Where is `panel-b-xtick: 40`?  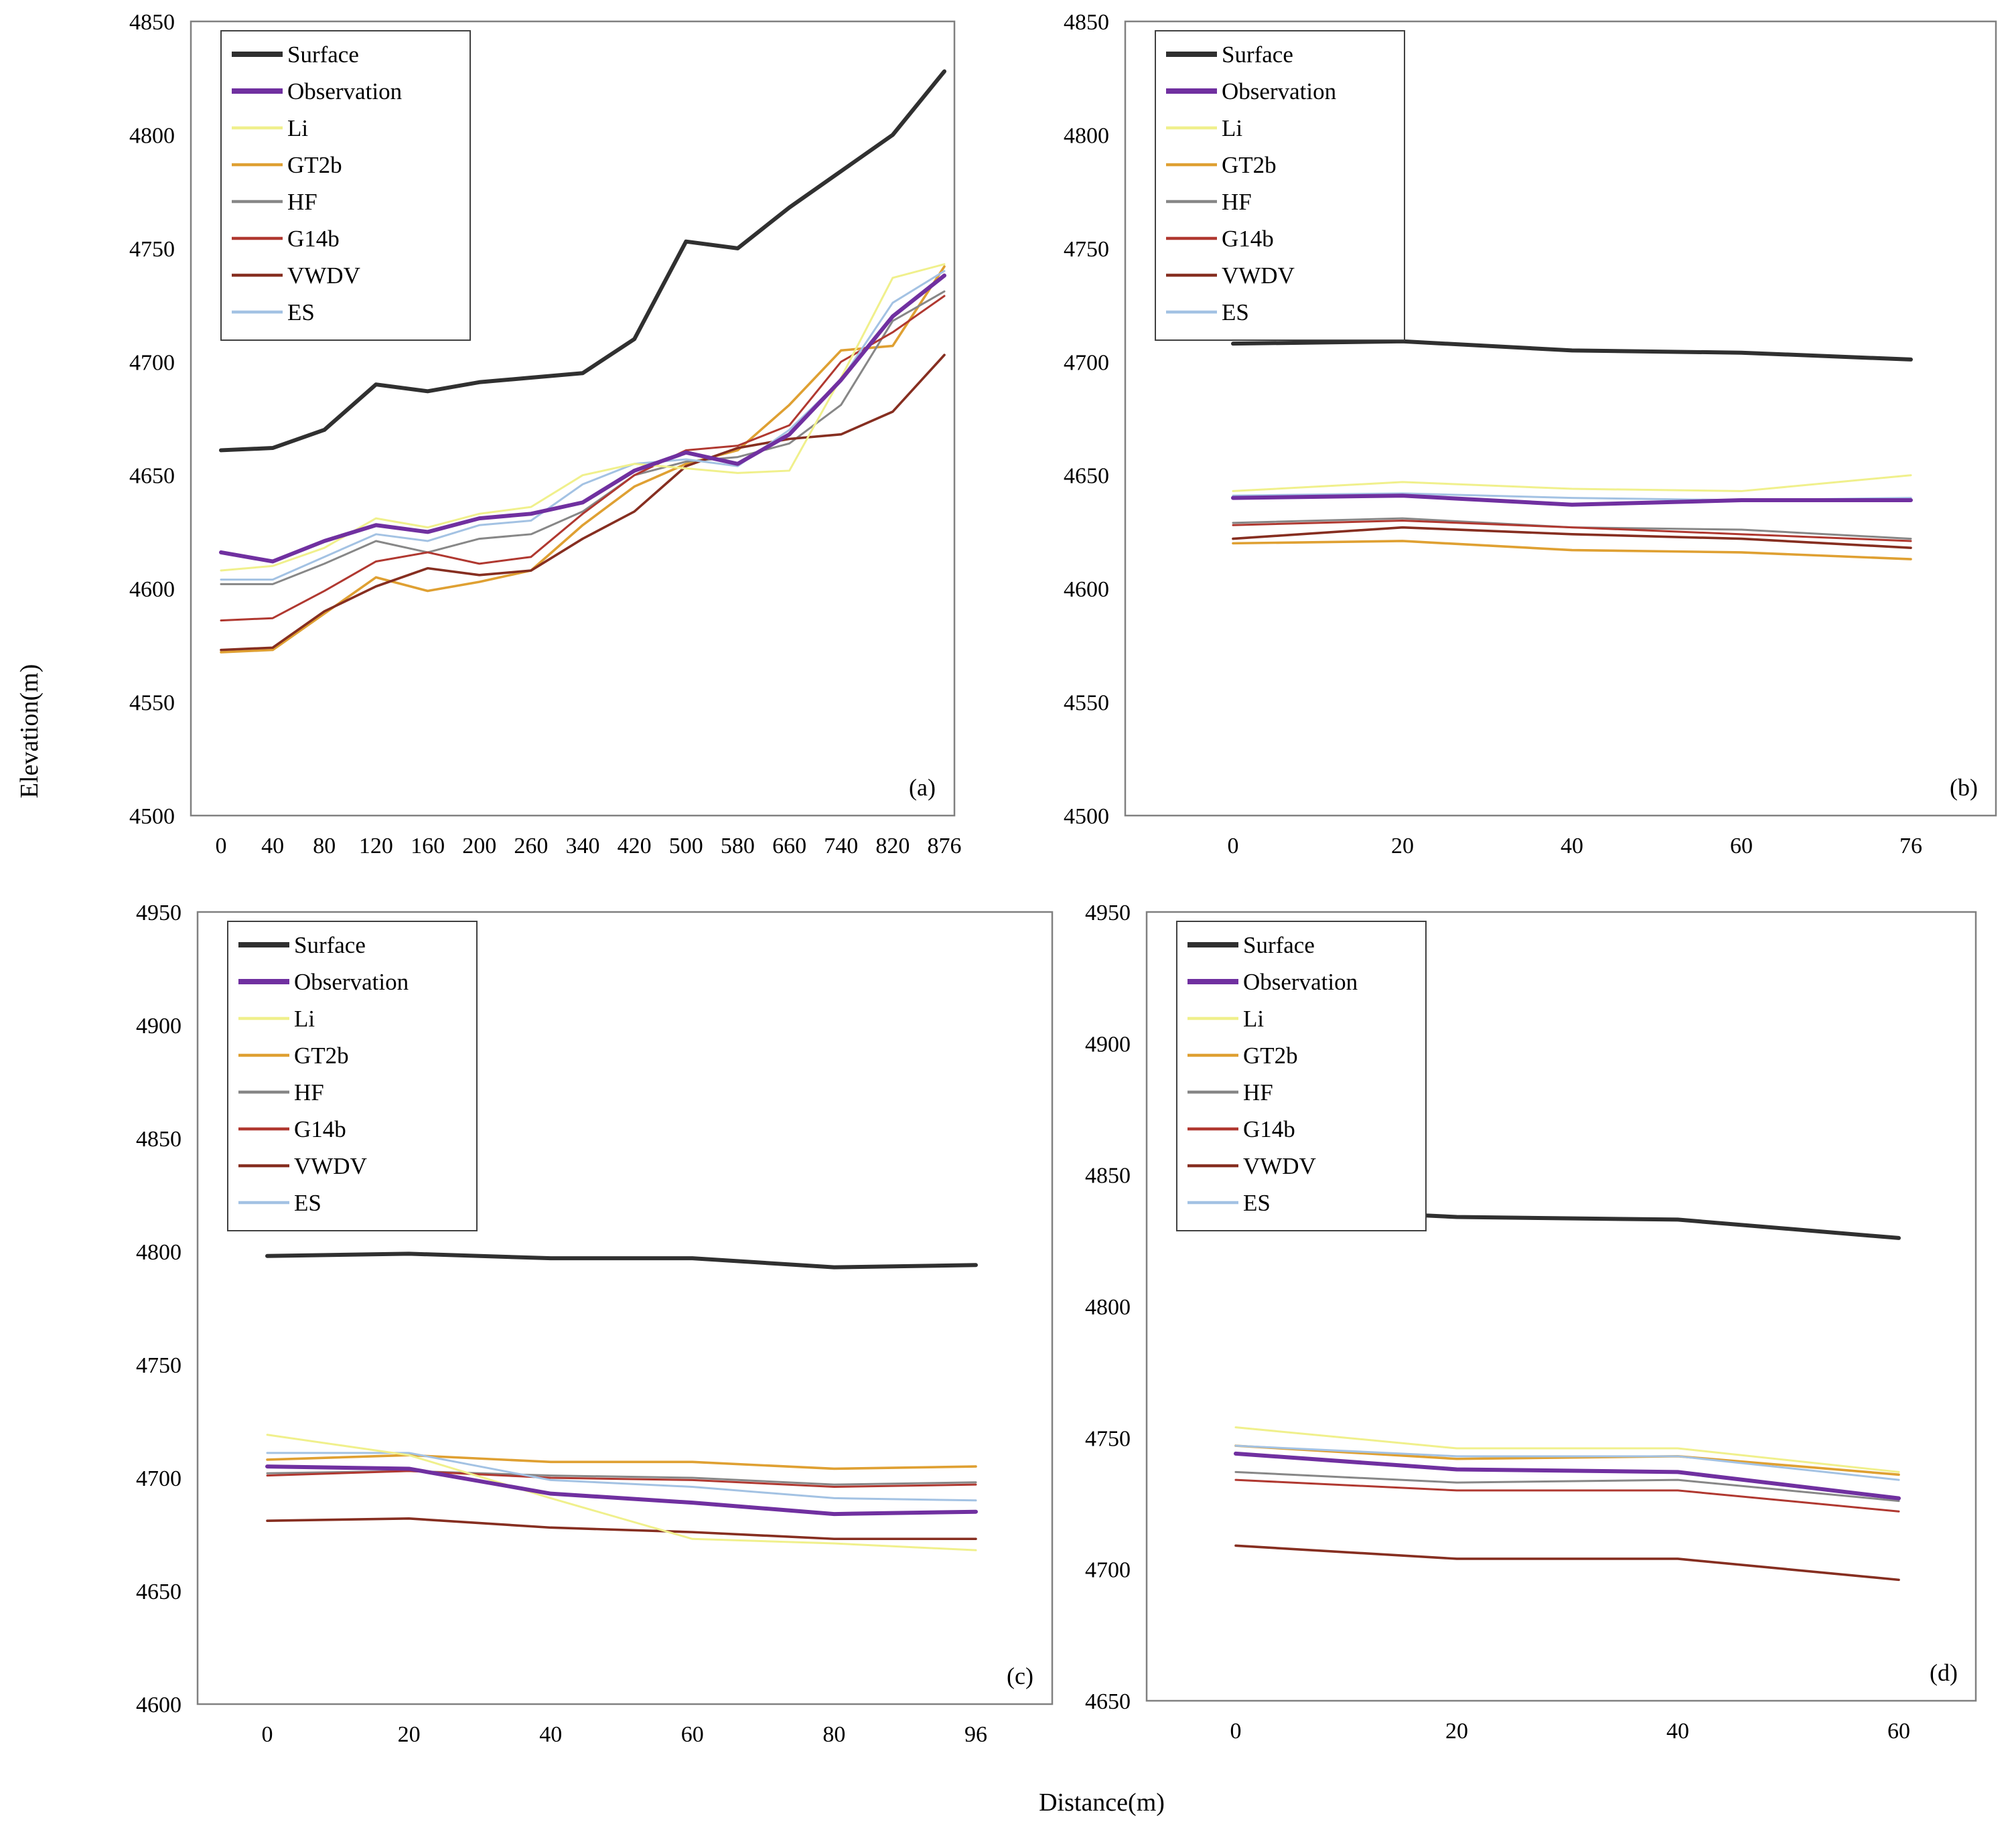
panel-b-xtick: 40 is located at coordinates (1572, 846).